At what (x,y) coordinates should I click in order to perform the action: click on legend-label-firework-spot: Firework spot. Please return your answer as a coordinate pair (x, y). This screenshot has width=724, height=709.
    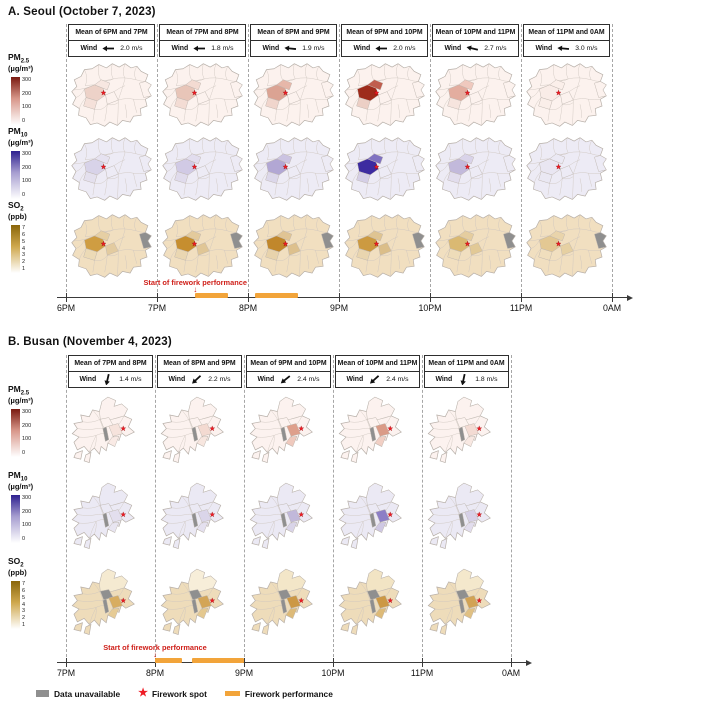
    Looking at the image, I should click on (179, 693).